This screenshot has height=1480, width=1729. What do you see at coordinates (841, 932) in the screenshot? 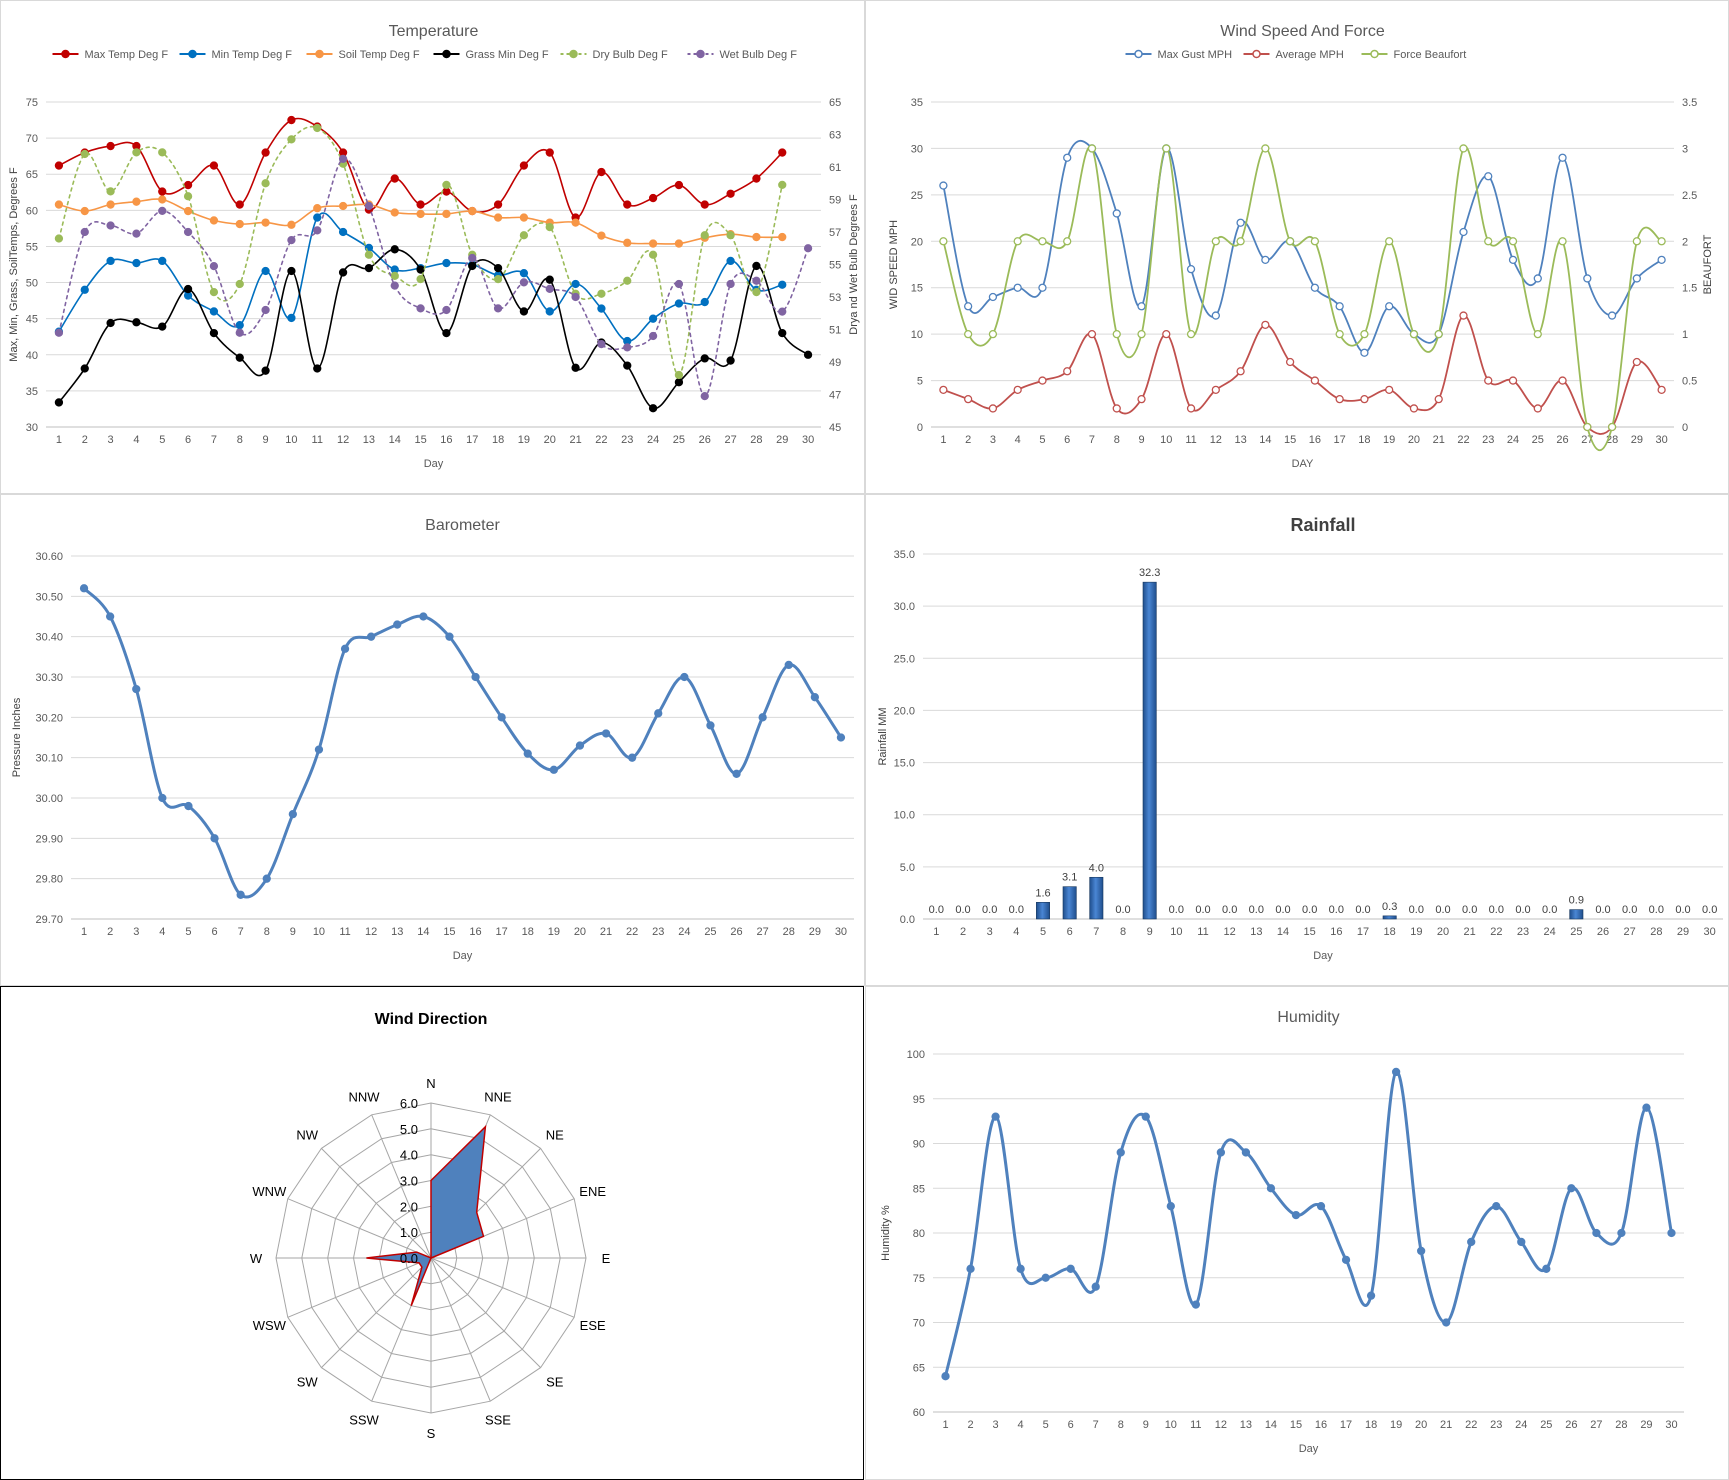
I see `x-tick-label: 30` at bounding box center [841, 932].